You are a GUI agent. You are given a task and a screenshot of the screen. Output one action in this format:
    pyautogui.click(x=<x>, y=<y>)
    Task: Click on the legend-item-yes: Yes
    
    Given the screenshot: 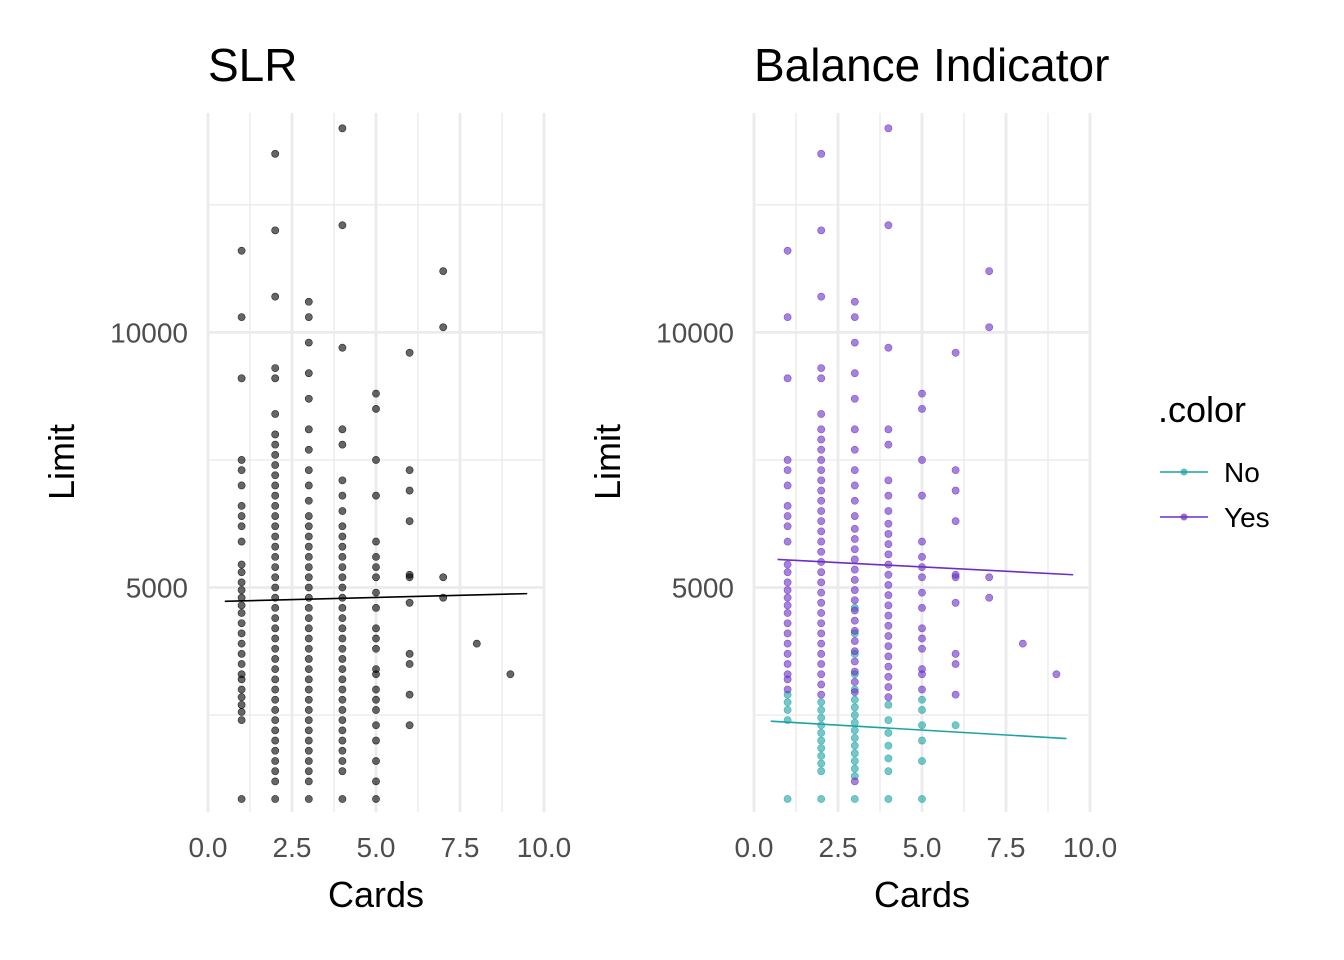 What is the action you would take?
    pyautogui.click(x=1215, y=517)
    